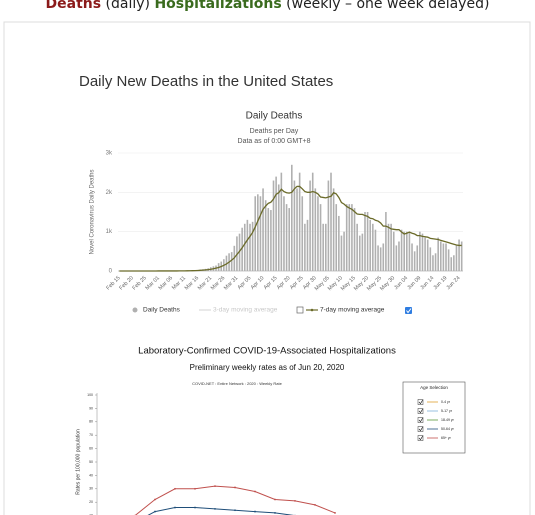 Image resolution: width=535 pixels, height=515 pixels. I want to click on y-tick-label: 70, so click(91, 435).